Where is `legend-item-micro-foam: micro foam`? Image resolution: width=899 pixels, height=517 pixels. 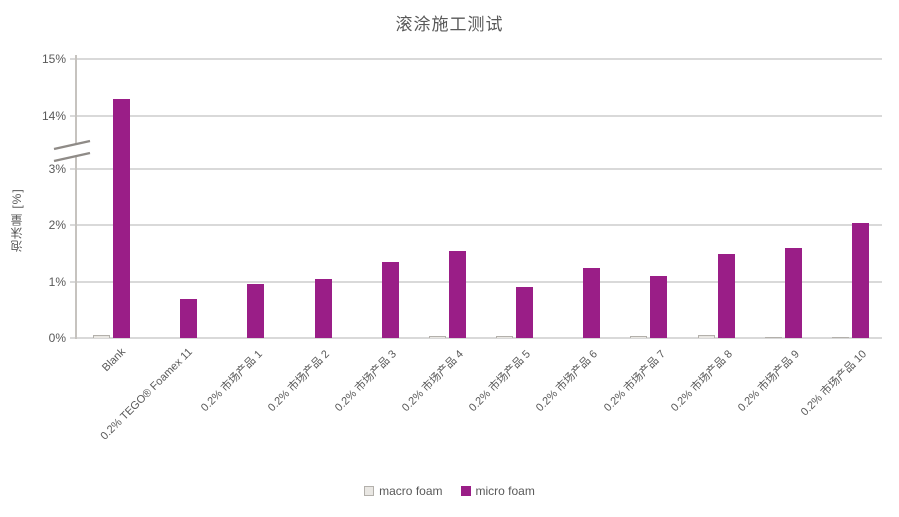
legend-item-micro-foam: micro foam is located at coordinates (497, 491).